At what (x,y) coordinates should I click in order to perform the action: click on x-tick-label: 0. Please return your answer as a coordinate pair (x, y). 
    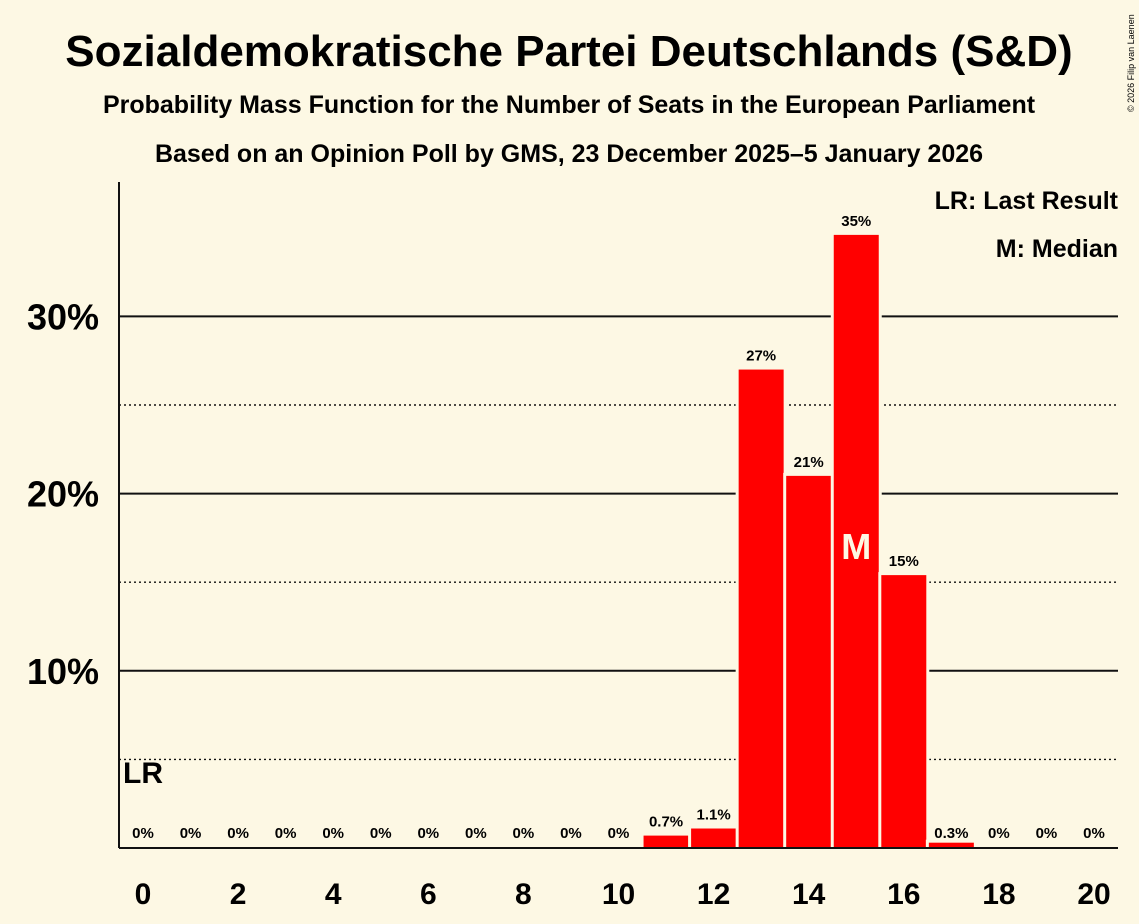
    Looking at the image, I should click on (143, 894).